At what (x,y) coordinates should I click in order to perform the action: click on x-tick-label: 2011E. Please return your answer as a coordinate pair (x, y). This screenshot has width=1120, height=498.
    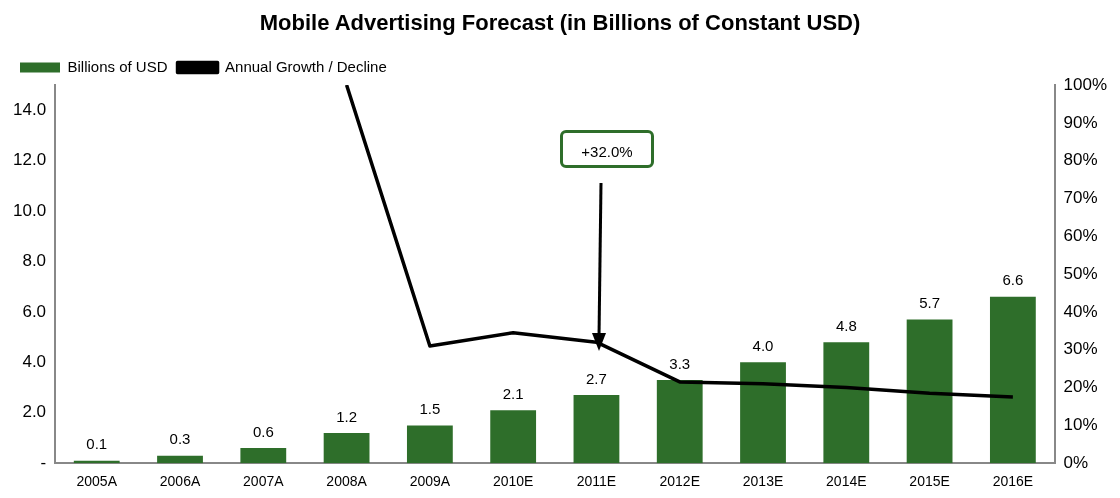
    Looking at the image, I should click on (596, 481).